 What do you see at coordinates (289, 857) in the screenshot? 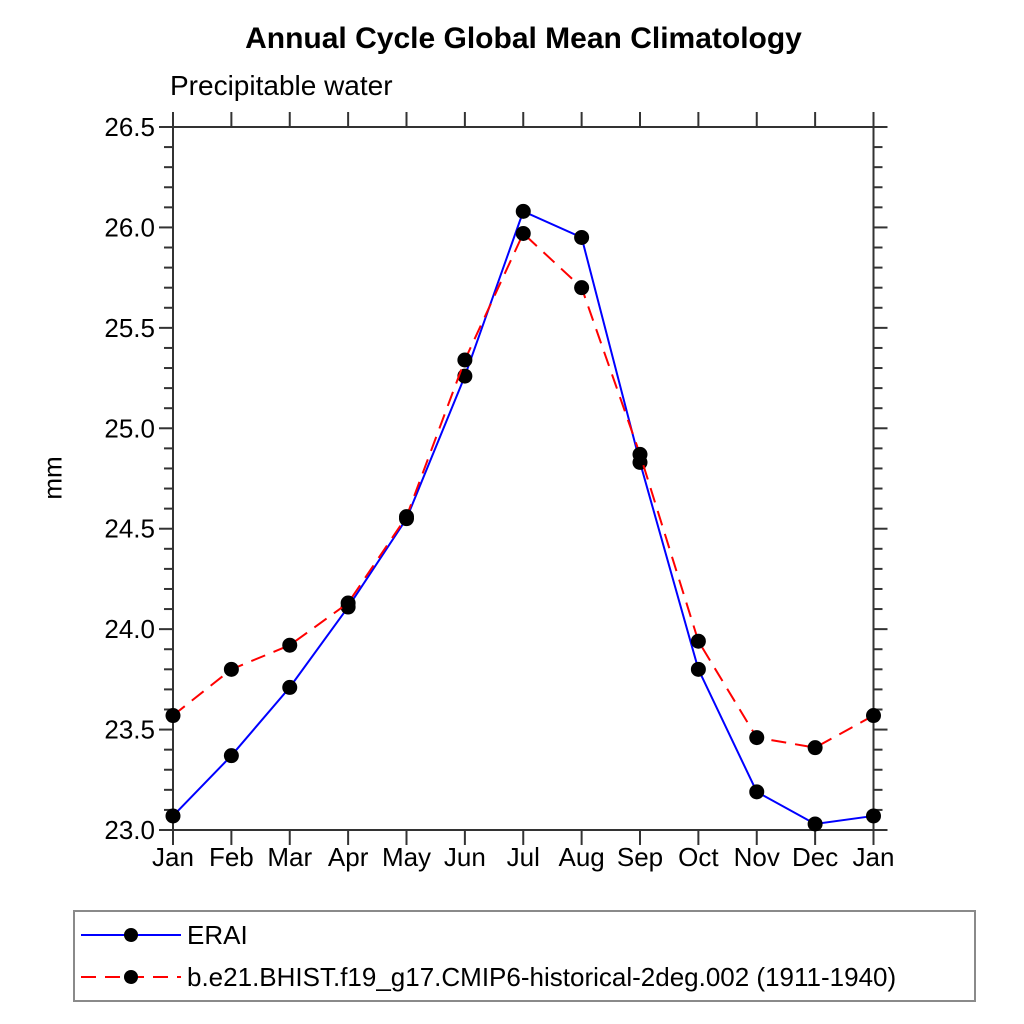
I see `x-axis-tick-label: Mar` at bounding box center [289, 857].